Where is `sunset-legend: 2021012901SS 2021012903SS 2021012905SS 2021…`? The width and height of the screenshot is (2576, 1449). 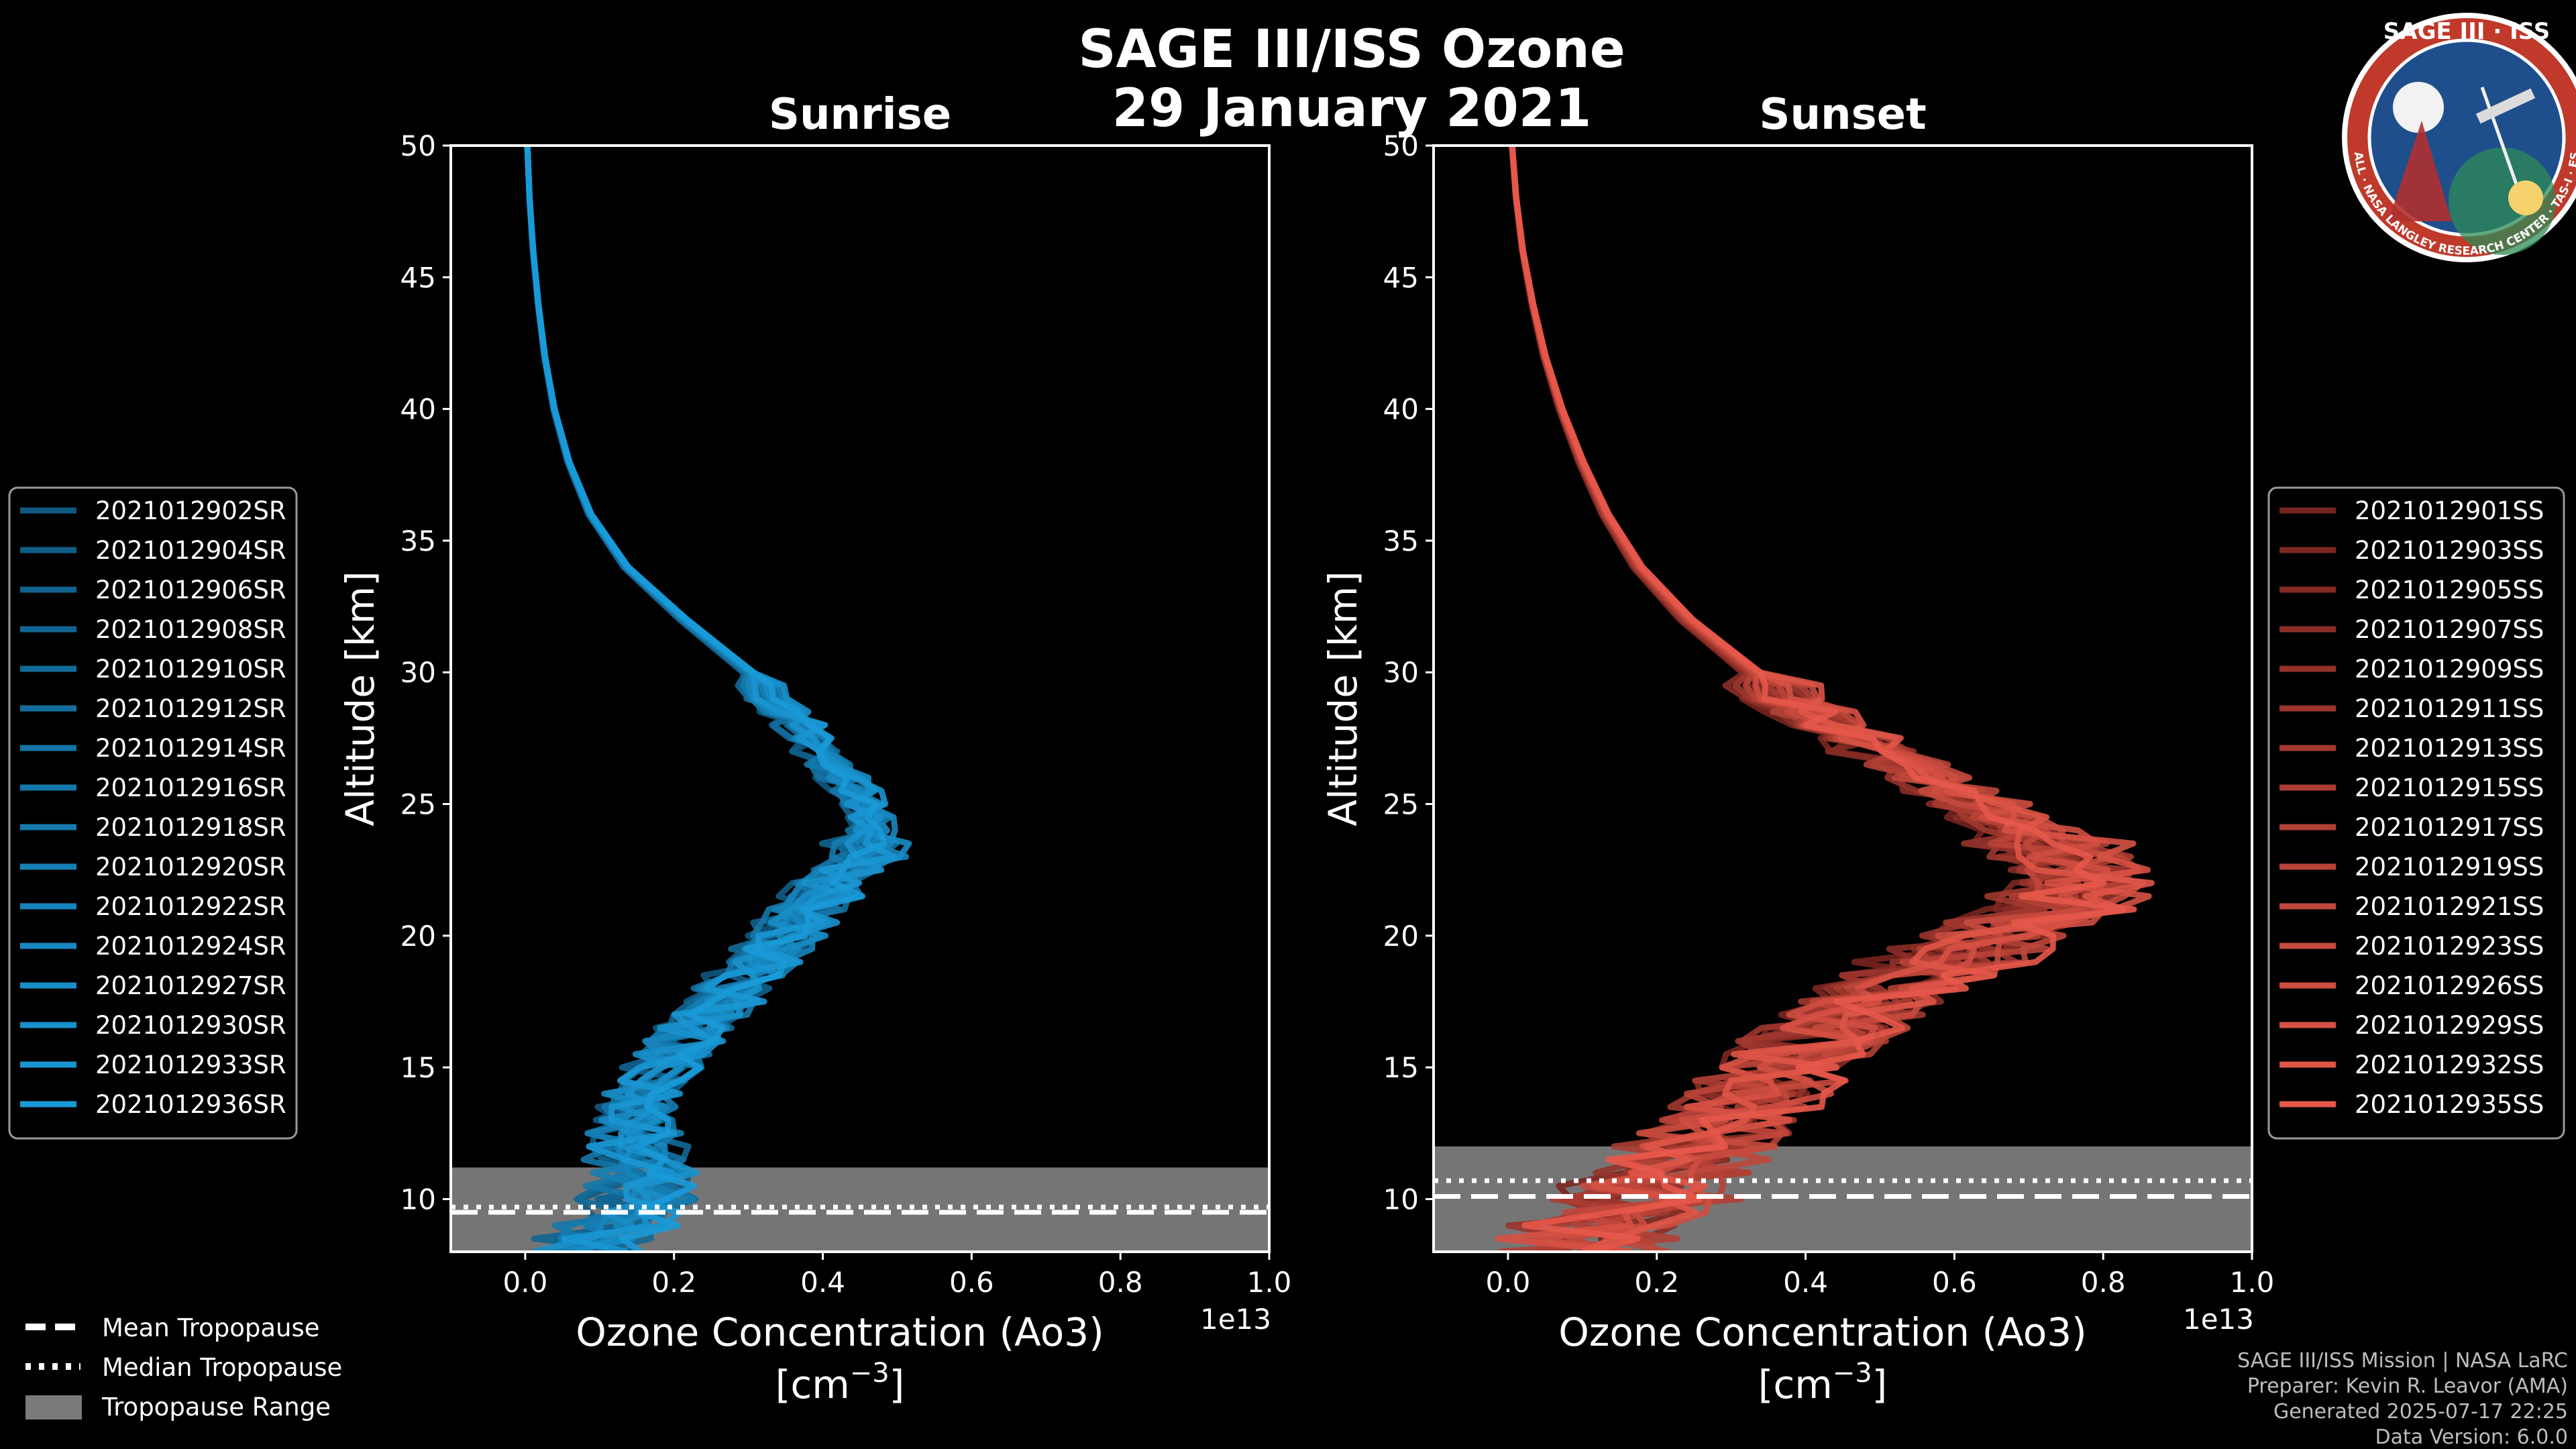 sunset-legend: 2021012901SS 2021012903SS 2021012905SS 2021… is located at coordinates (2416, 813).